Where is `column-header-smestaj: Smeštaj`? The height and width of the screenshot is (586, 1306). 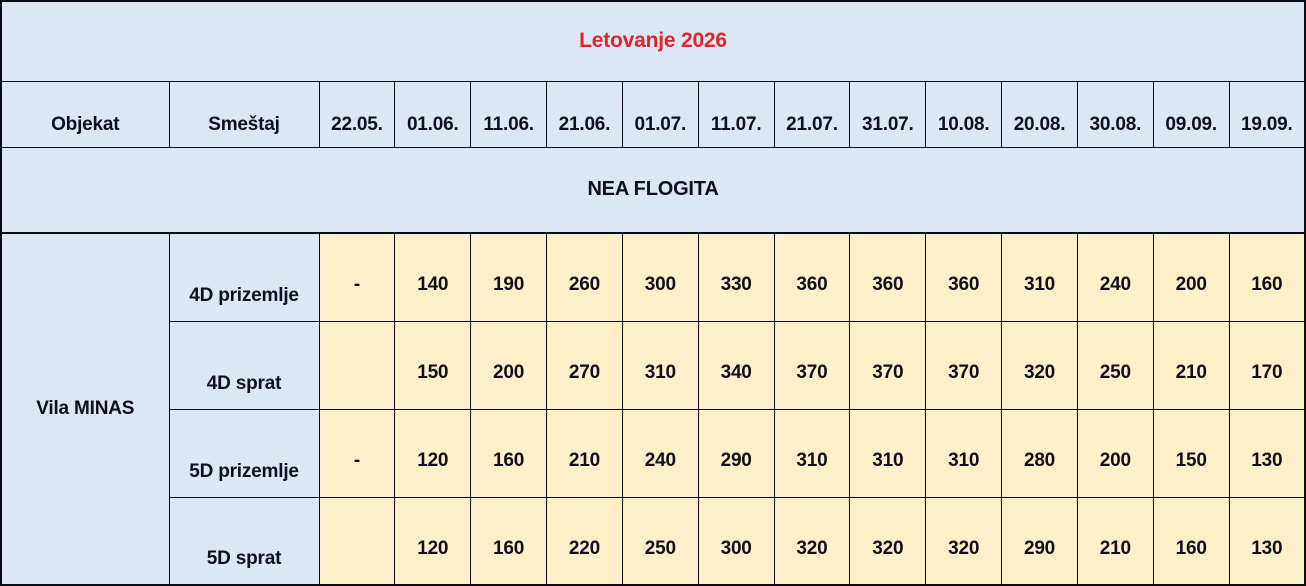 column-header-smestaj: Smeštaj is located at coordinates (244, 114).